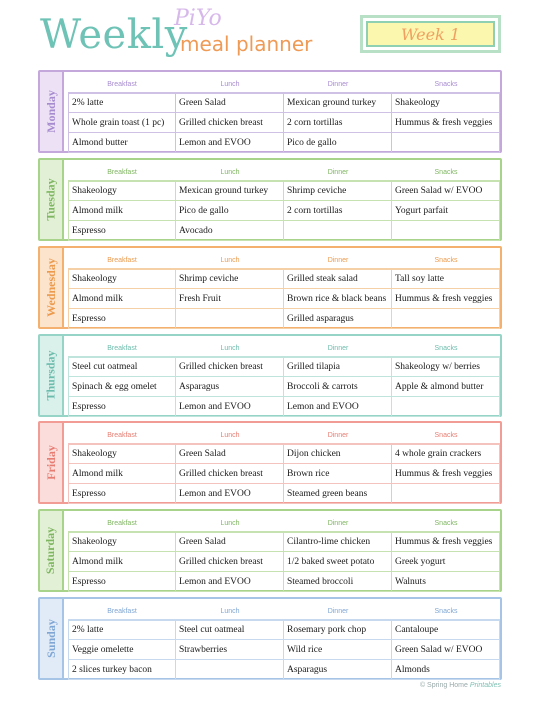 The width and height of the screenshot is (537, 705). I want to click on meal-cell-dinner: Dijon chicken, so click(338, 454).